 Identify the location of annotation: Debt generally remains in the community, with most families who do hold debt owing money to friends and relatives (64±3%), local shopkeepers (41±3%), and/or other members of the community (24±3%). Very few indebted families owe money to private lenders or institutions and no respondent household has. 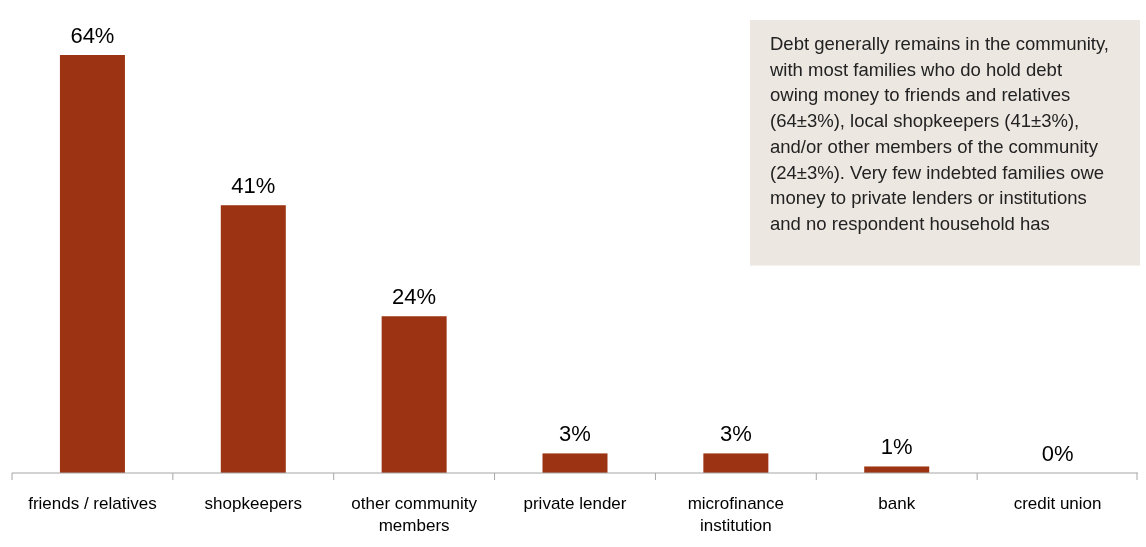
(939, 133).